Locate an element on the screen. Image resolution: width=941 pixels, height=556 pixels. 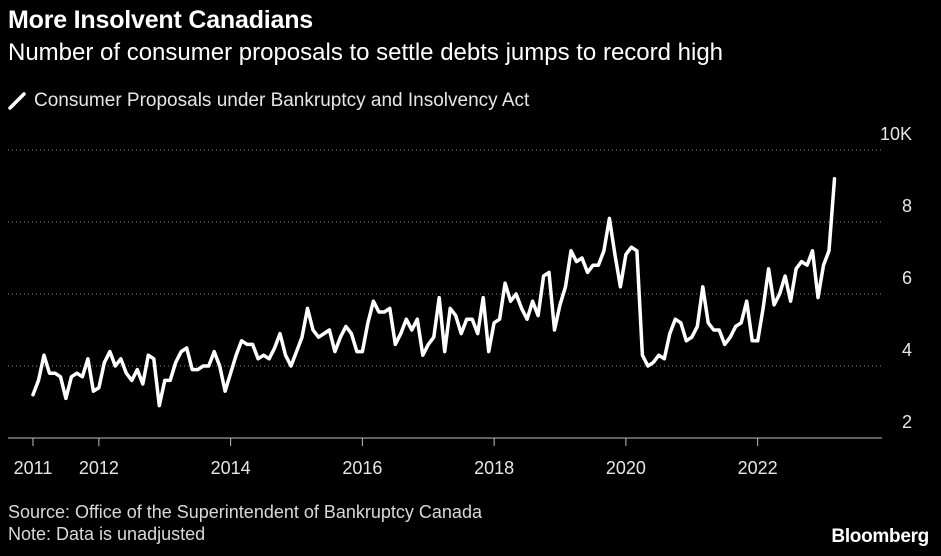
x-tick-label: 2012 is located at coordinates (99, 468).